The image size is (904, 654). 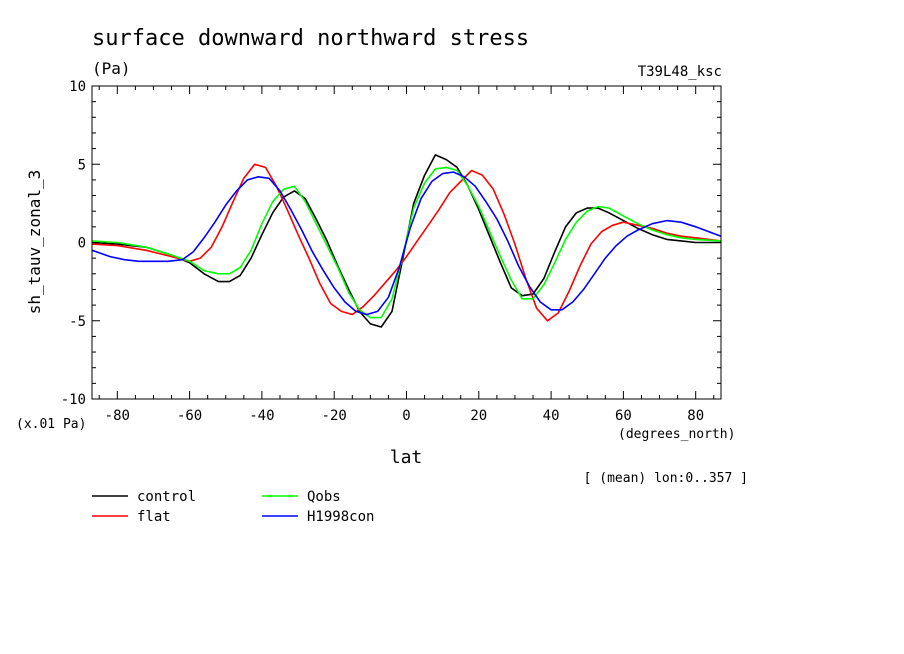 What do you see at coordinates (73, 243) in the screenshot?
I see `y-tick-labels: -10 -5 0 5 10` at bounding box center [73, 243].